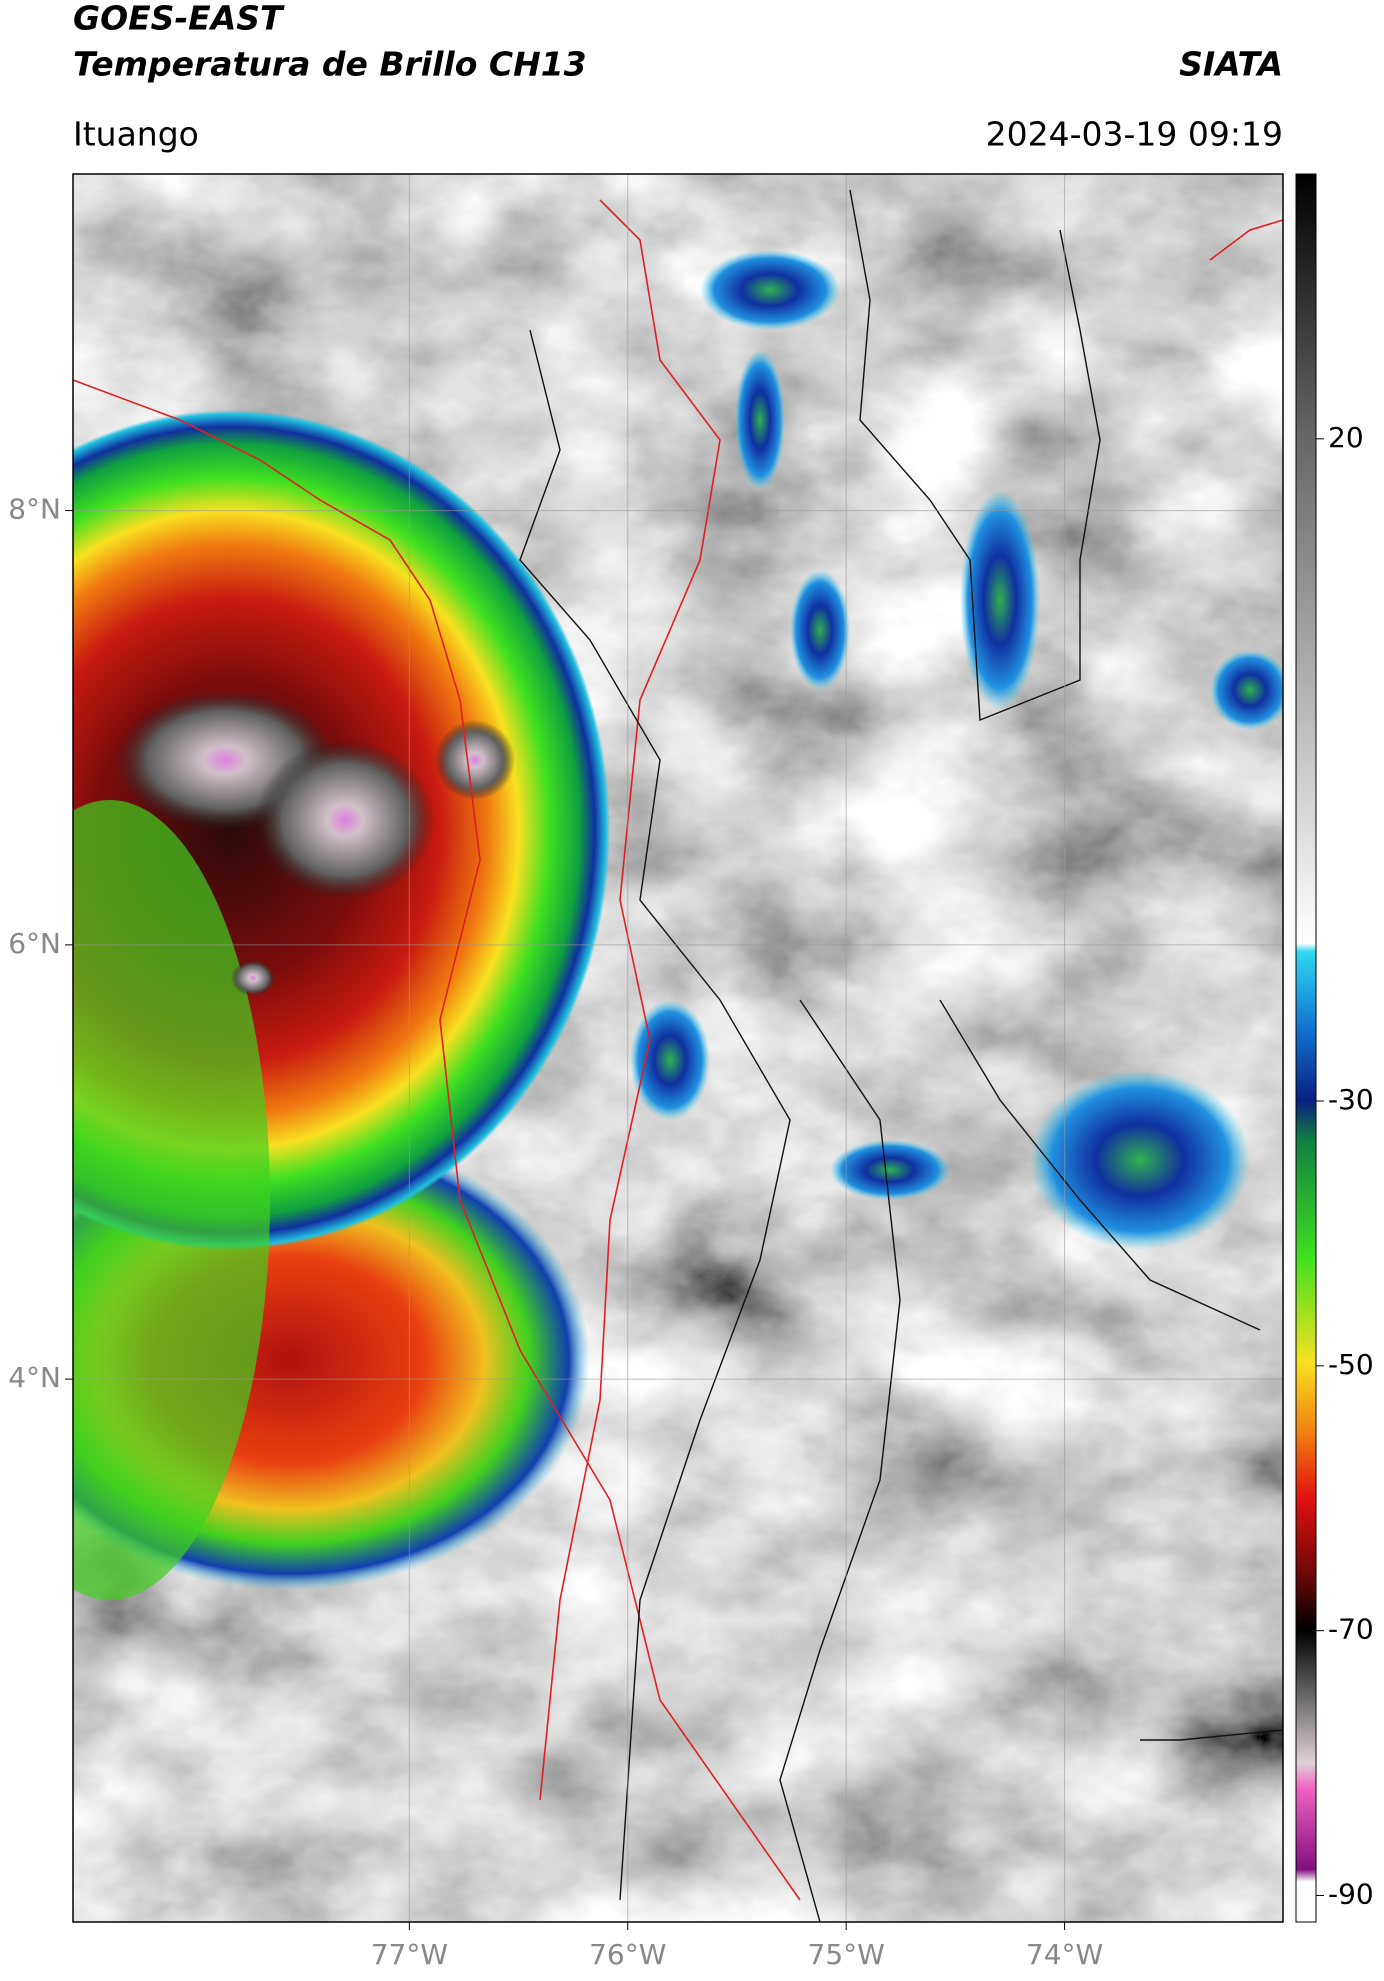 The height and width of the screenshot is (1981, 1384). Describe the element at coordinates (1246, 240) in the screenshot. I see `coastline` at that location.